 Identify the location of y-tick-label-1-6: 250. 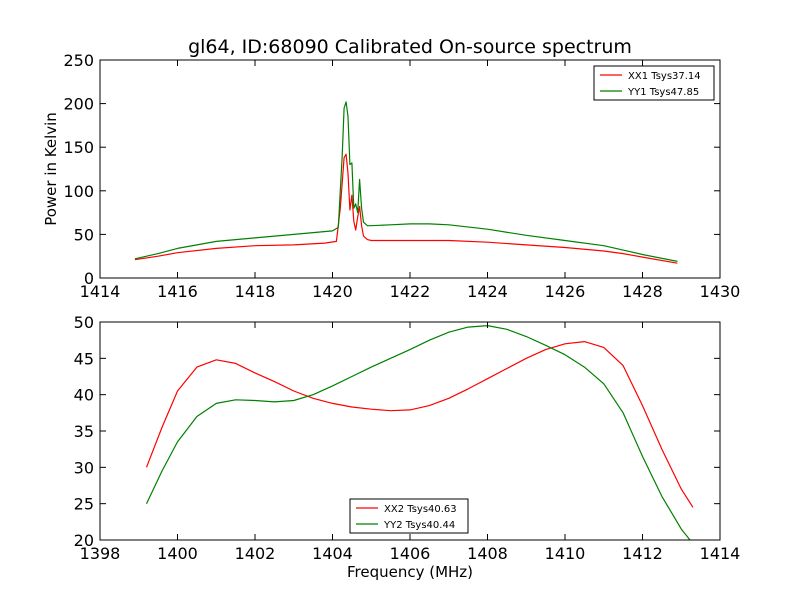
(78, 60).